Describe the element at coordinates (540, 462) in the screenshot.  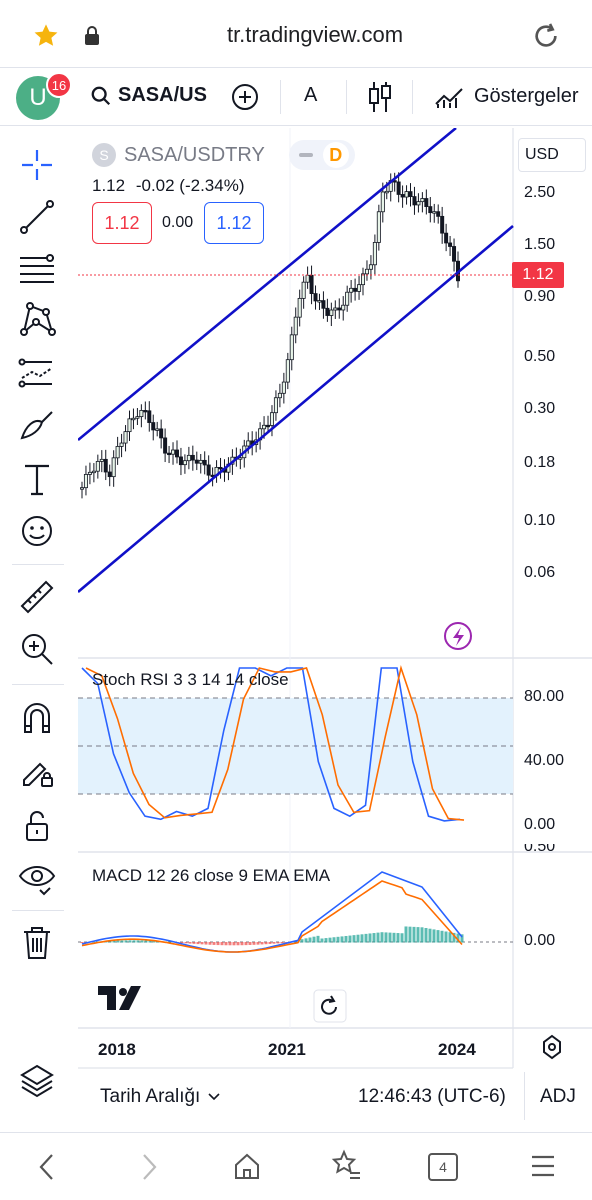
I see `price-tick: 0.18` at that location.